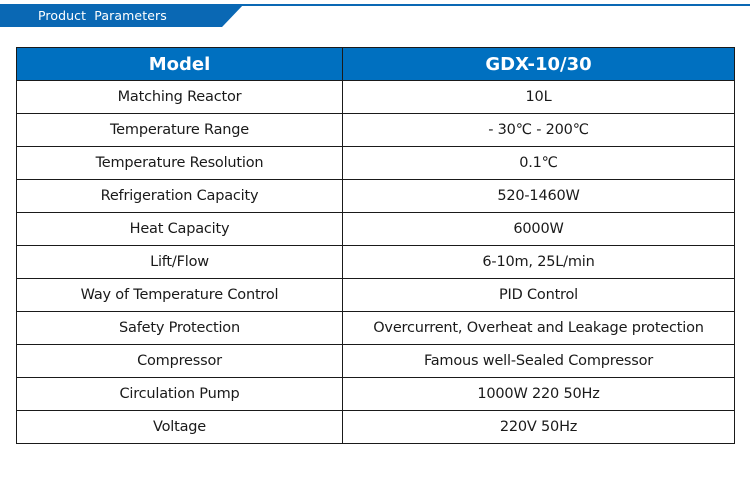 This screenshot has height=491, width=750. Describe the element at coordinates (538, 130) in the screenshot. I see `row-value: - 30℃ - 200℃` at that location.